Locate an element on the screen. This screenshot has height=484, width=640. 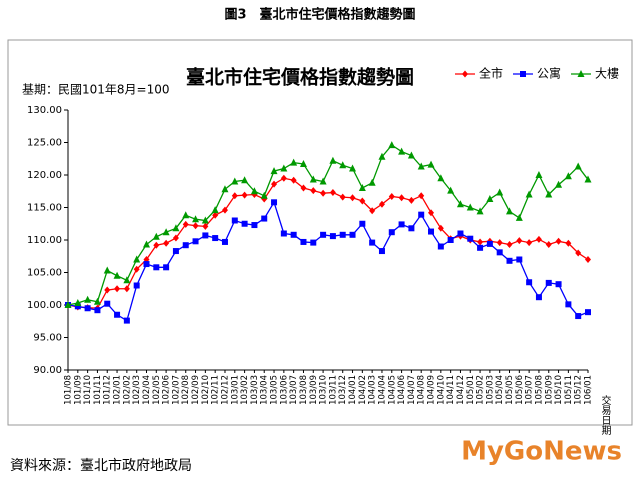
x-tick-label: 103/04 is located at coordinates (265, 390).